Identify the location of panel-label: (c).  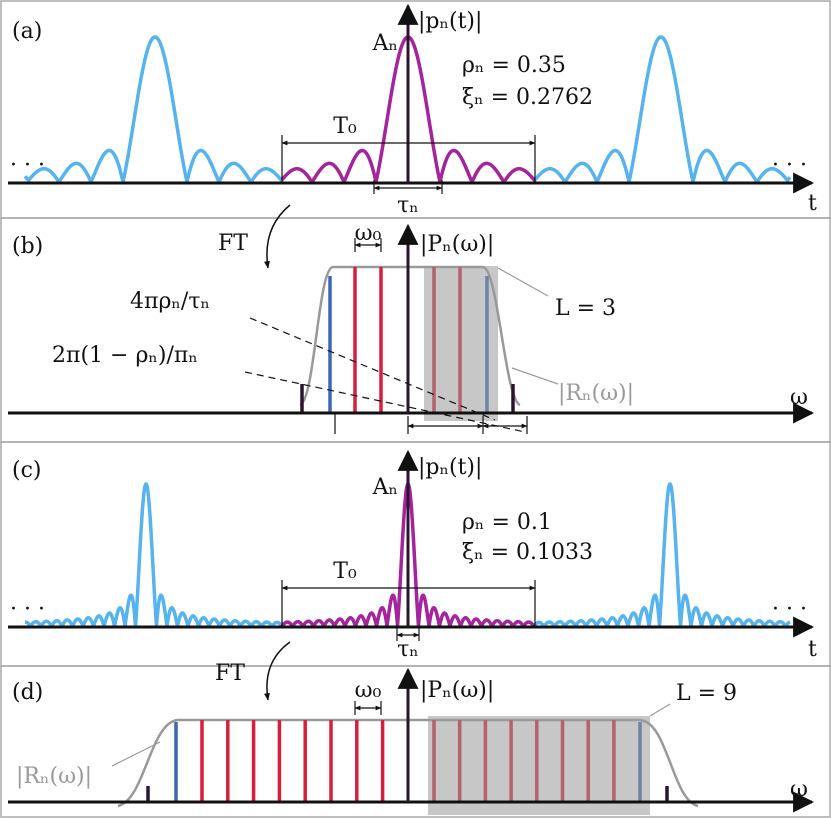
(27, 470).